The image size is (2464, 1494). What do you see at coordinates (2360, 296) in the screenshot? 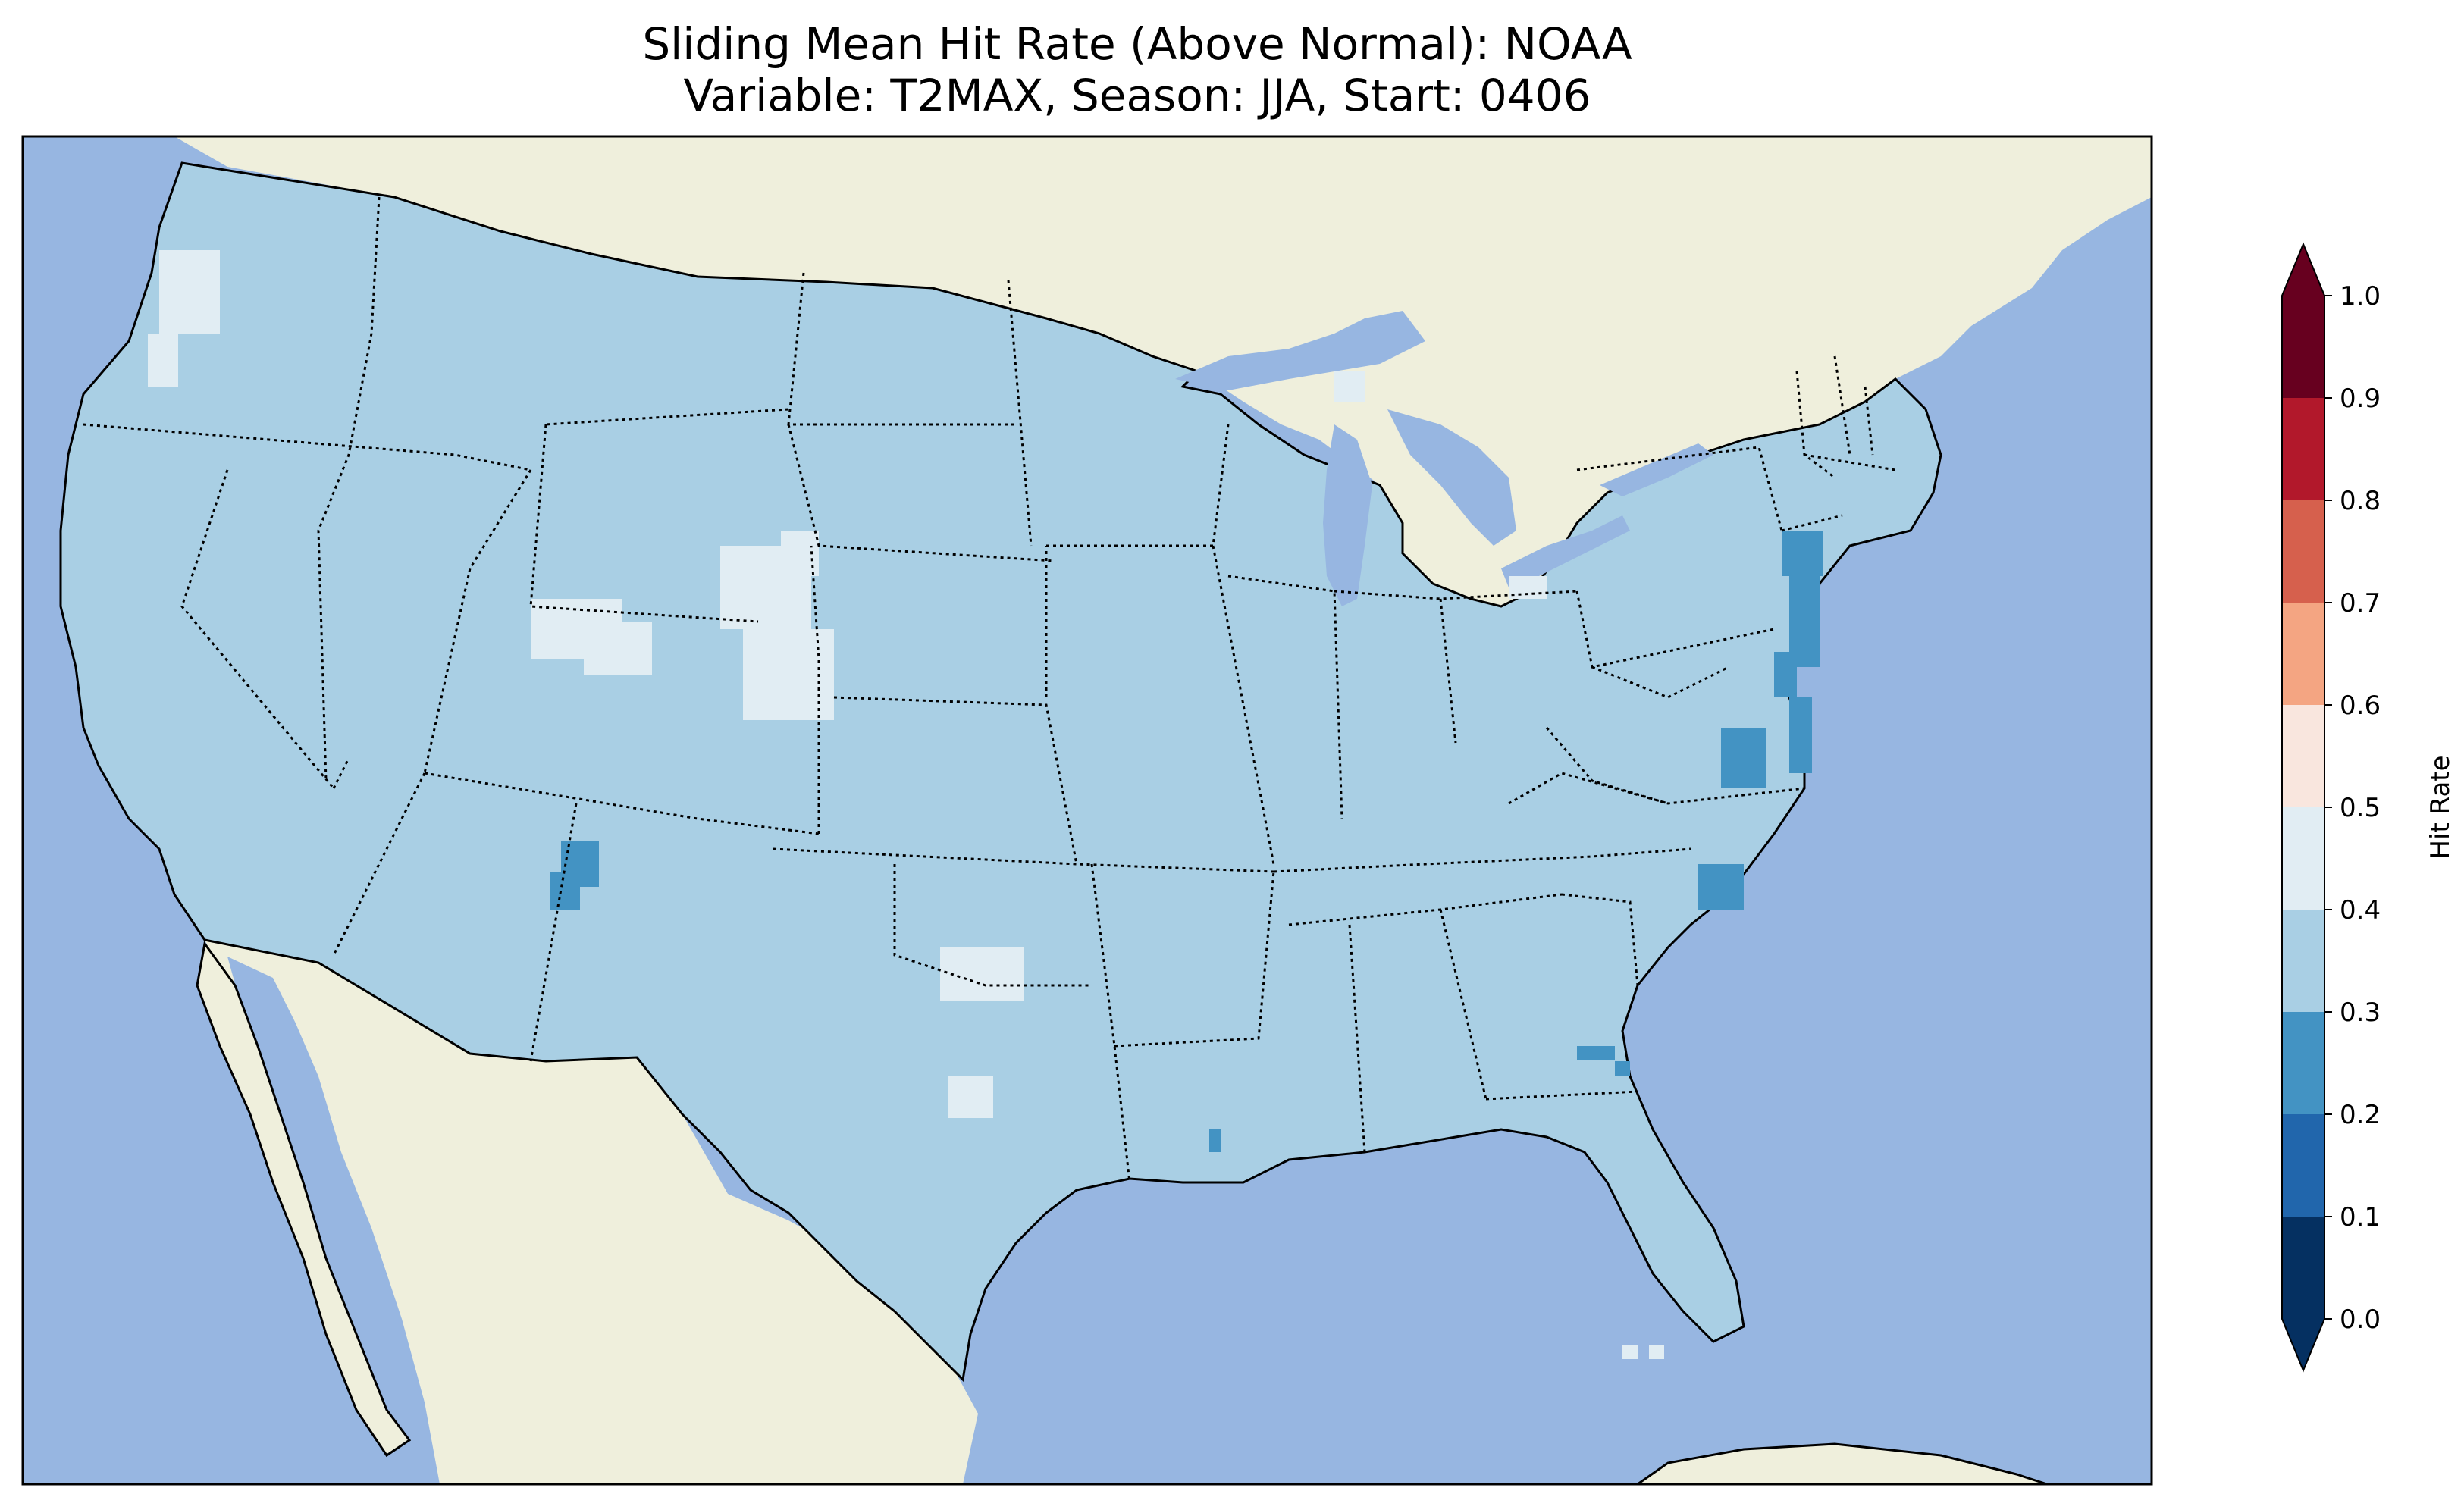
I see `colorbar-tick-label: 1.0` at bounding box center [2360, 296].